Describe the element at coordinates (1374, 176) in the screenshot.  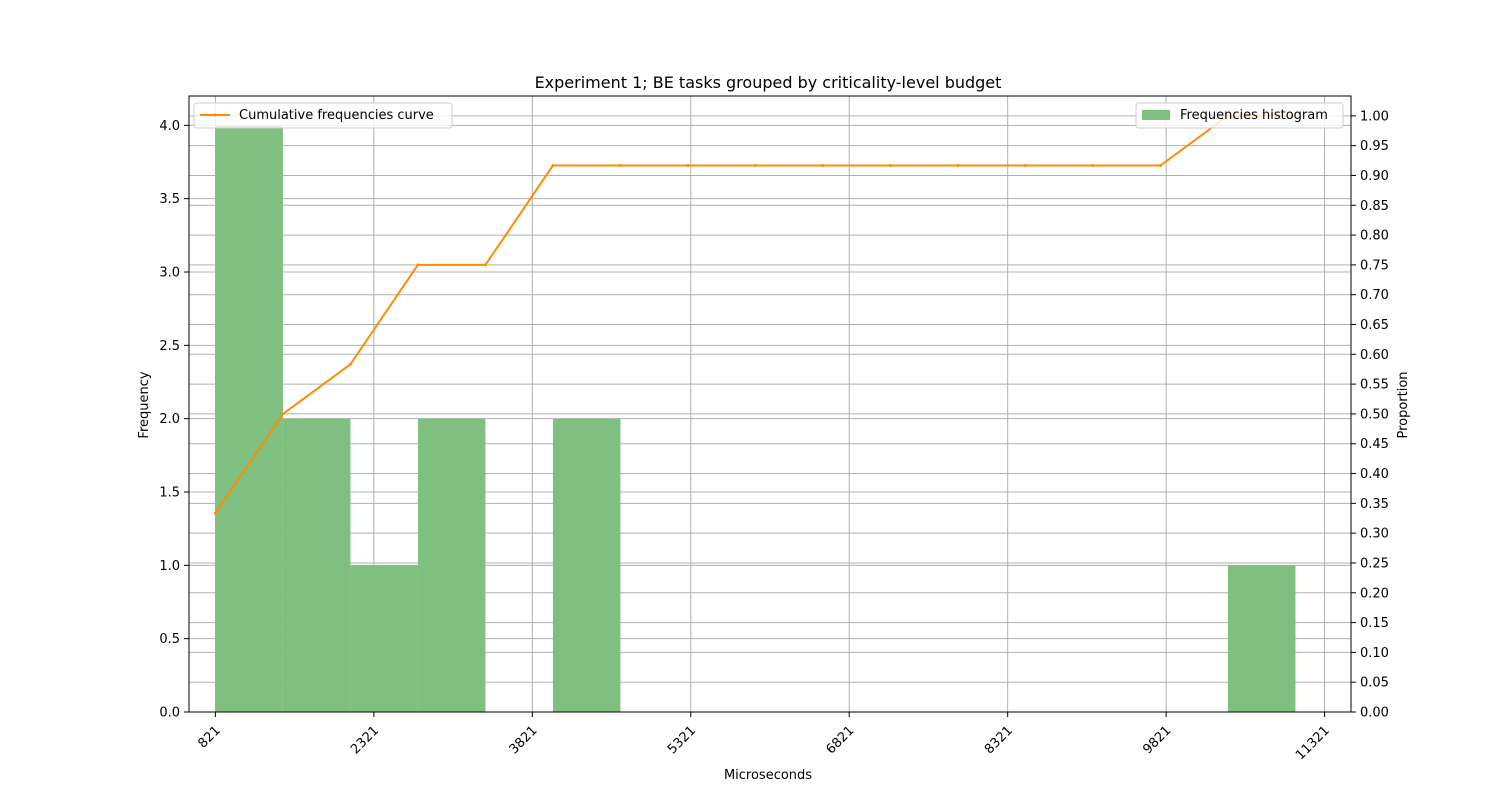
I see `y2-tick-label: 0.90` at that location.